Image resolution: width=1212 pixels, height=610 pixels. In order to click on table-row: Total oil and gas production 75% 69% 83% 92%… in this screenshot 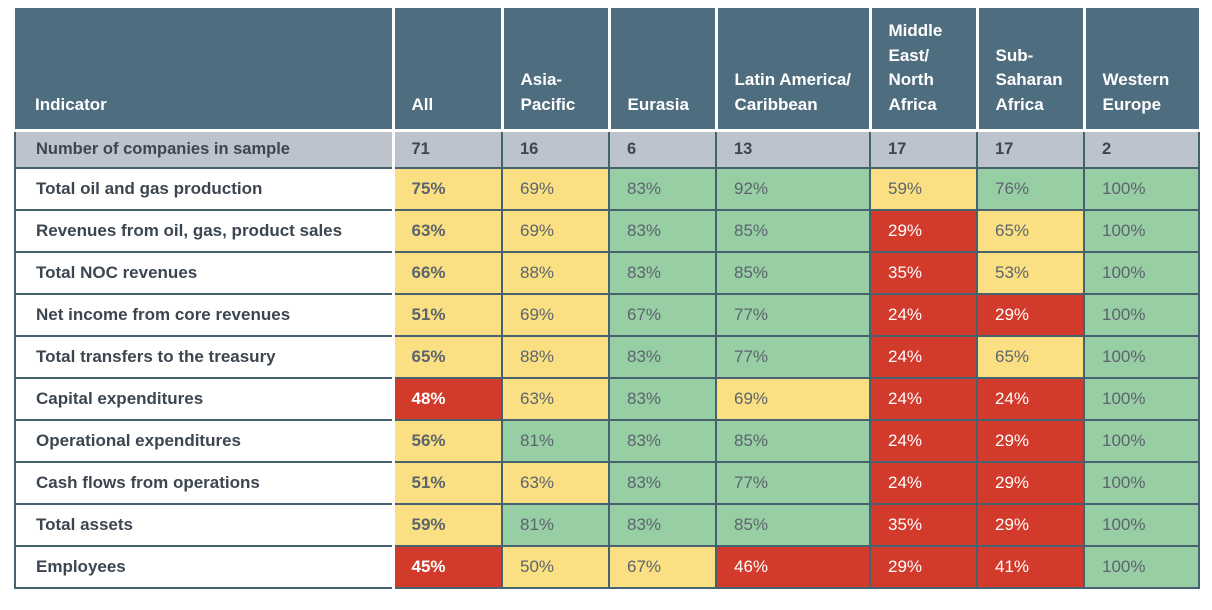, I will do `click(607, 189)`.